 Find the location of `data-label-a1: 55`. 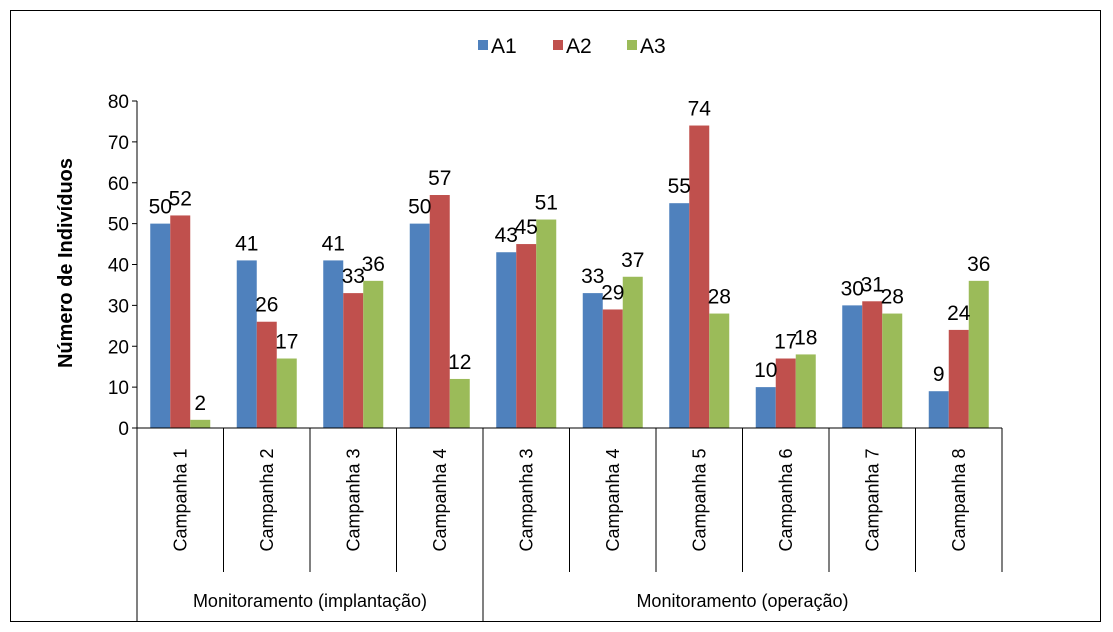

data-label-a1: 55 is located at coordinates (679, 186).